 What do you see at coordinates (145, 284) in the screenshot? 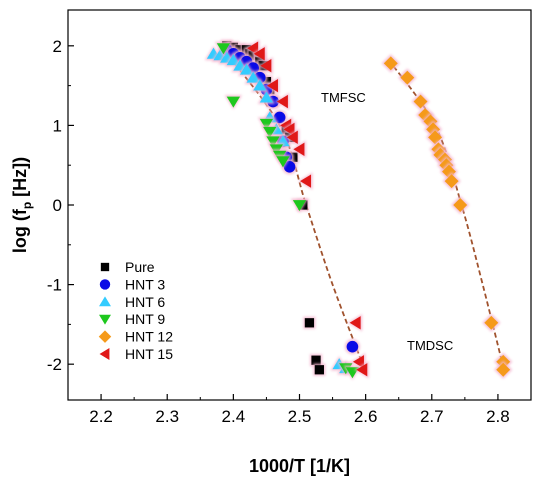
I see `legend-label: HNT 3` at bounding box center [145, 284].